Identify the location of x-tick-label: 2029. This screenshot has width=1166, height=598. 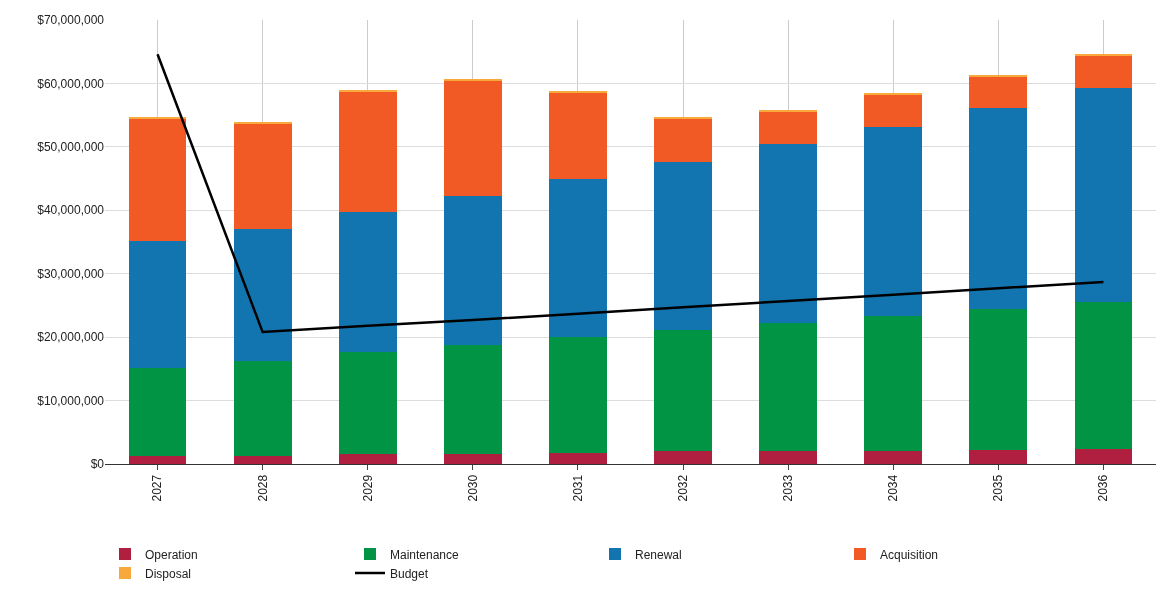
(367, 488).